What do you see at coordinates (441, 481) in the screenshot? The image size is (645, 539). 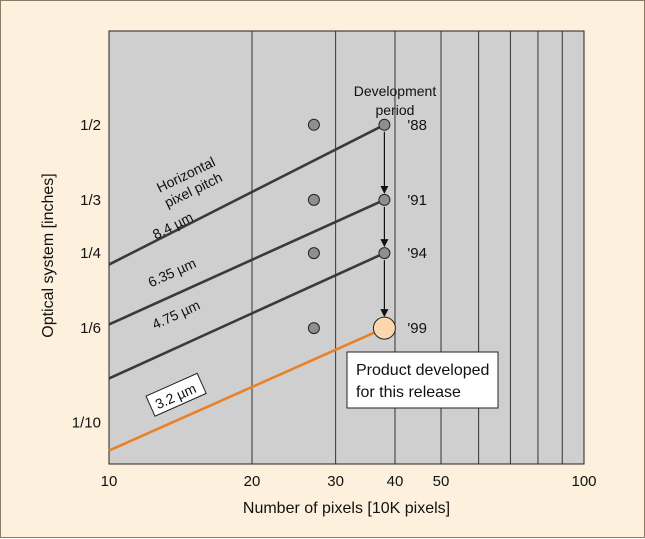 I see `x-tick-label: 50` at bounding box center [441, 481].